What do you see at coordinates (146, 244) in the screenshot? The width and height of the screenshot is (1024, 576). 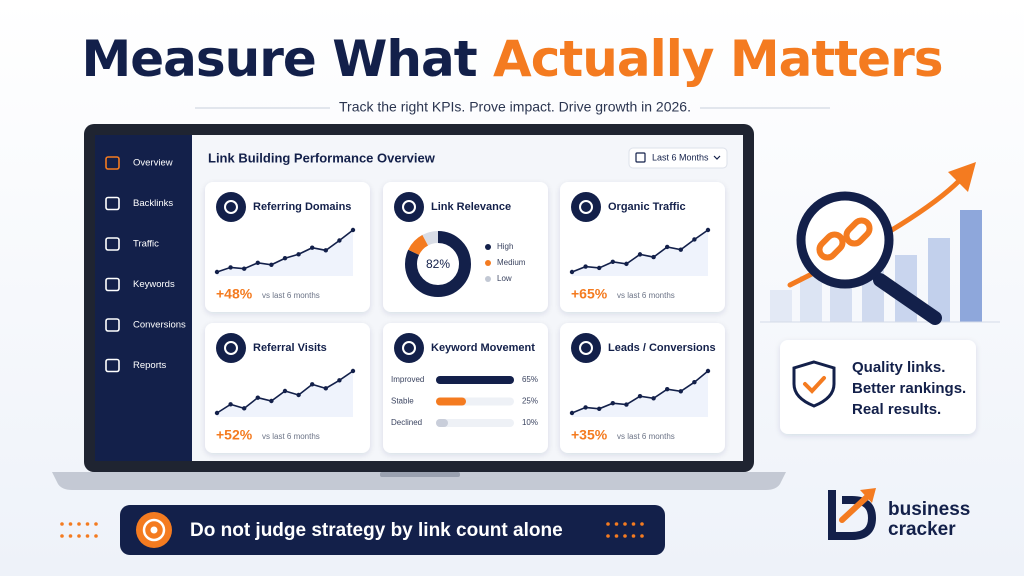 I see `sidebar-item: Traffic` at bounding box center [146, 244].